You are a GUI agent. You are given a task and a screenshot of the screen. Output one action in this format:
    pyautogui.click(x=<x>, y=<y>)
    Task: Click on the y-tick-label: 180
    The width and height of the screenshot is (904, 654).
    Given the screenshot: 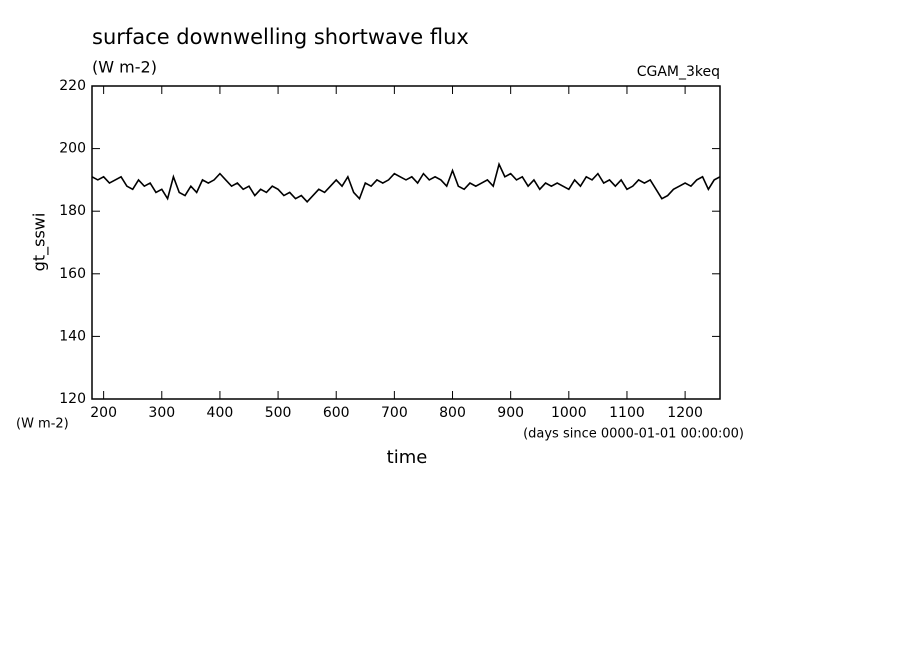 What is the action you would take?
    pyautogui.click(x=72, y=211)
    